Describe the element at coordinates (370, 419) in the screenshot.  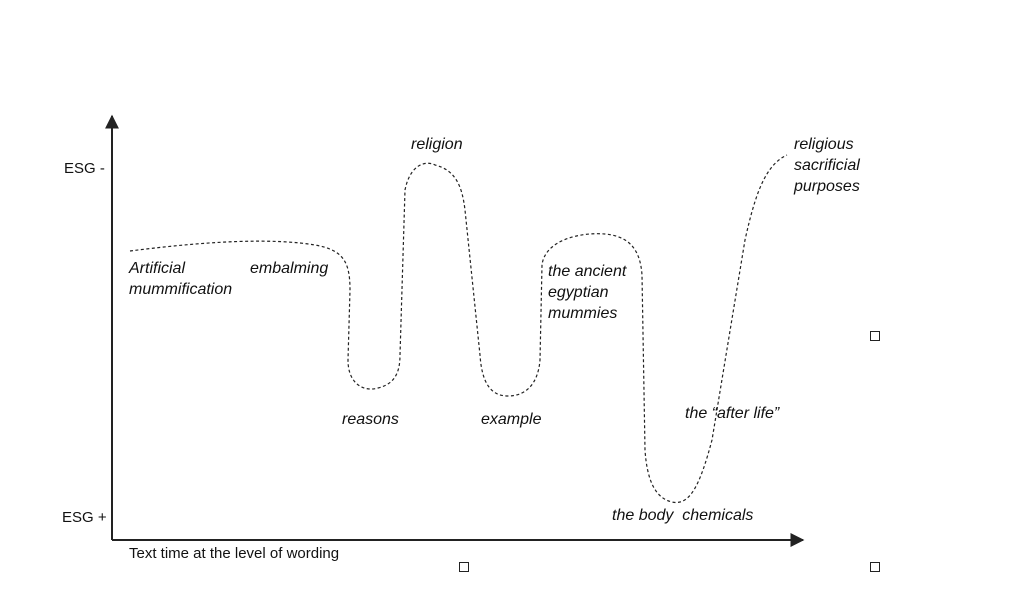
I see `term-reasons: reasons` at that location.